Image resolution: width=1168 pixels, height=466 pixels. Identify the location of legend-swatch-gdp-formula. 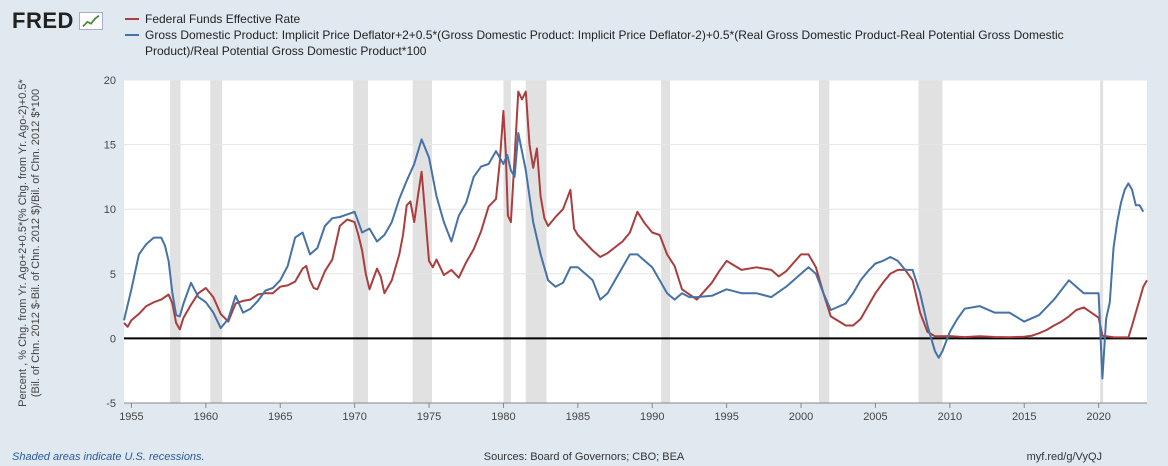
(132, 35).